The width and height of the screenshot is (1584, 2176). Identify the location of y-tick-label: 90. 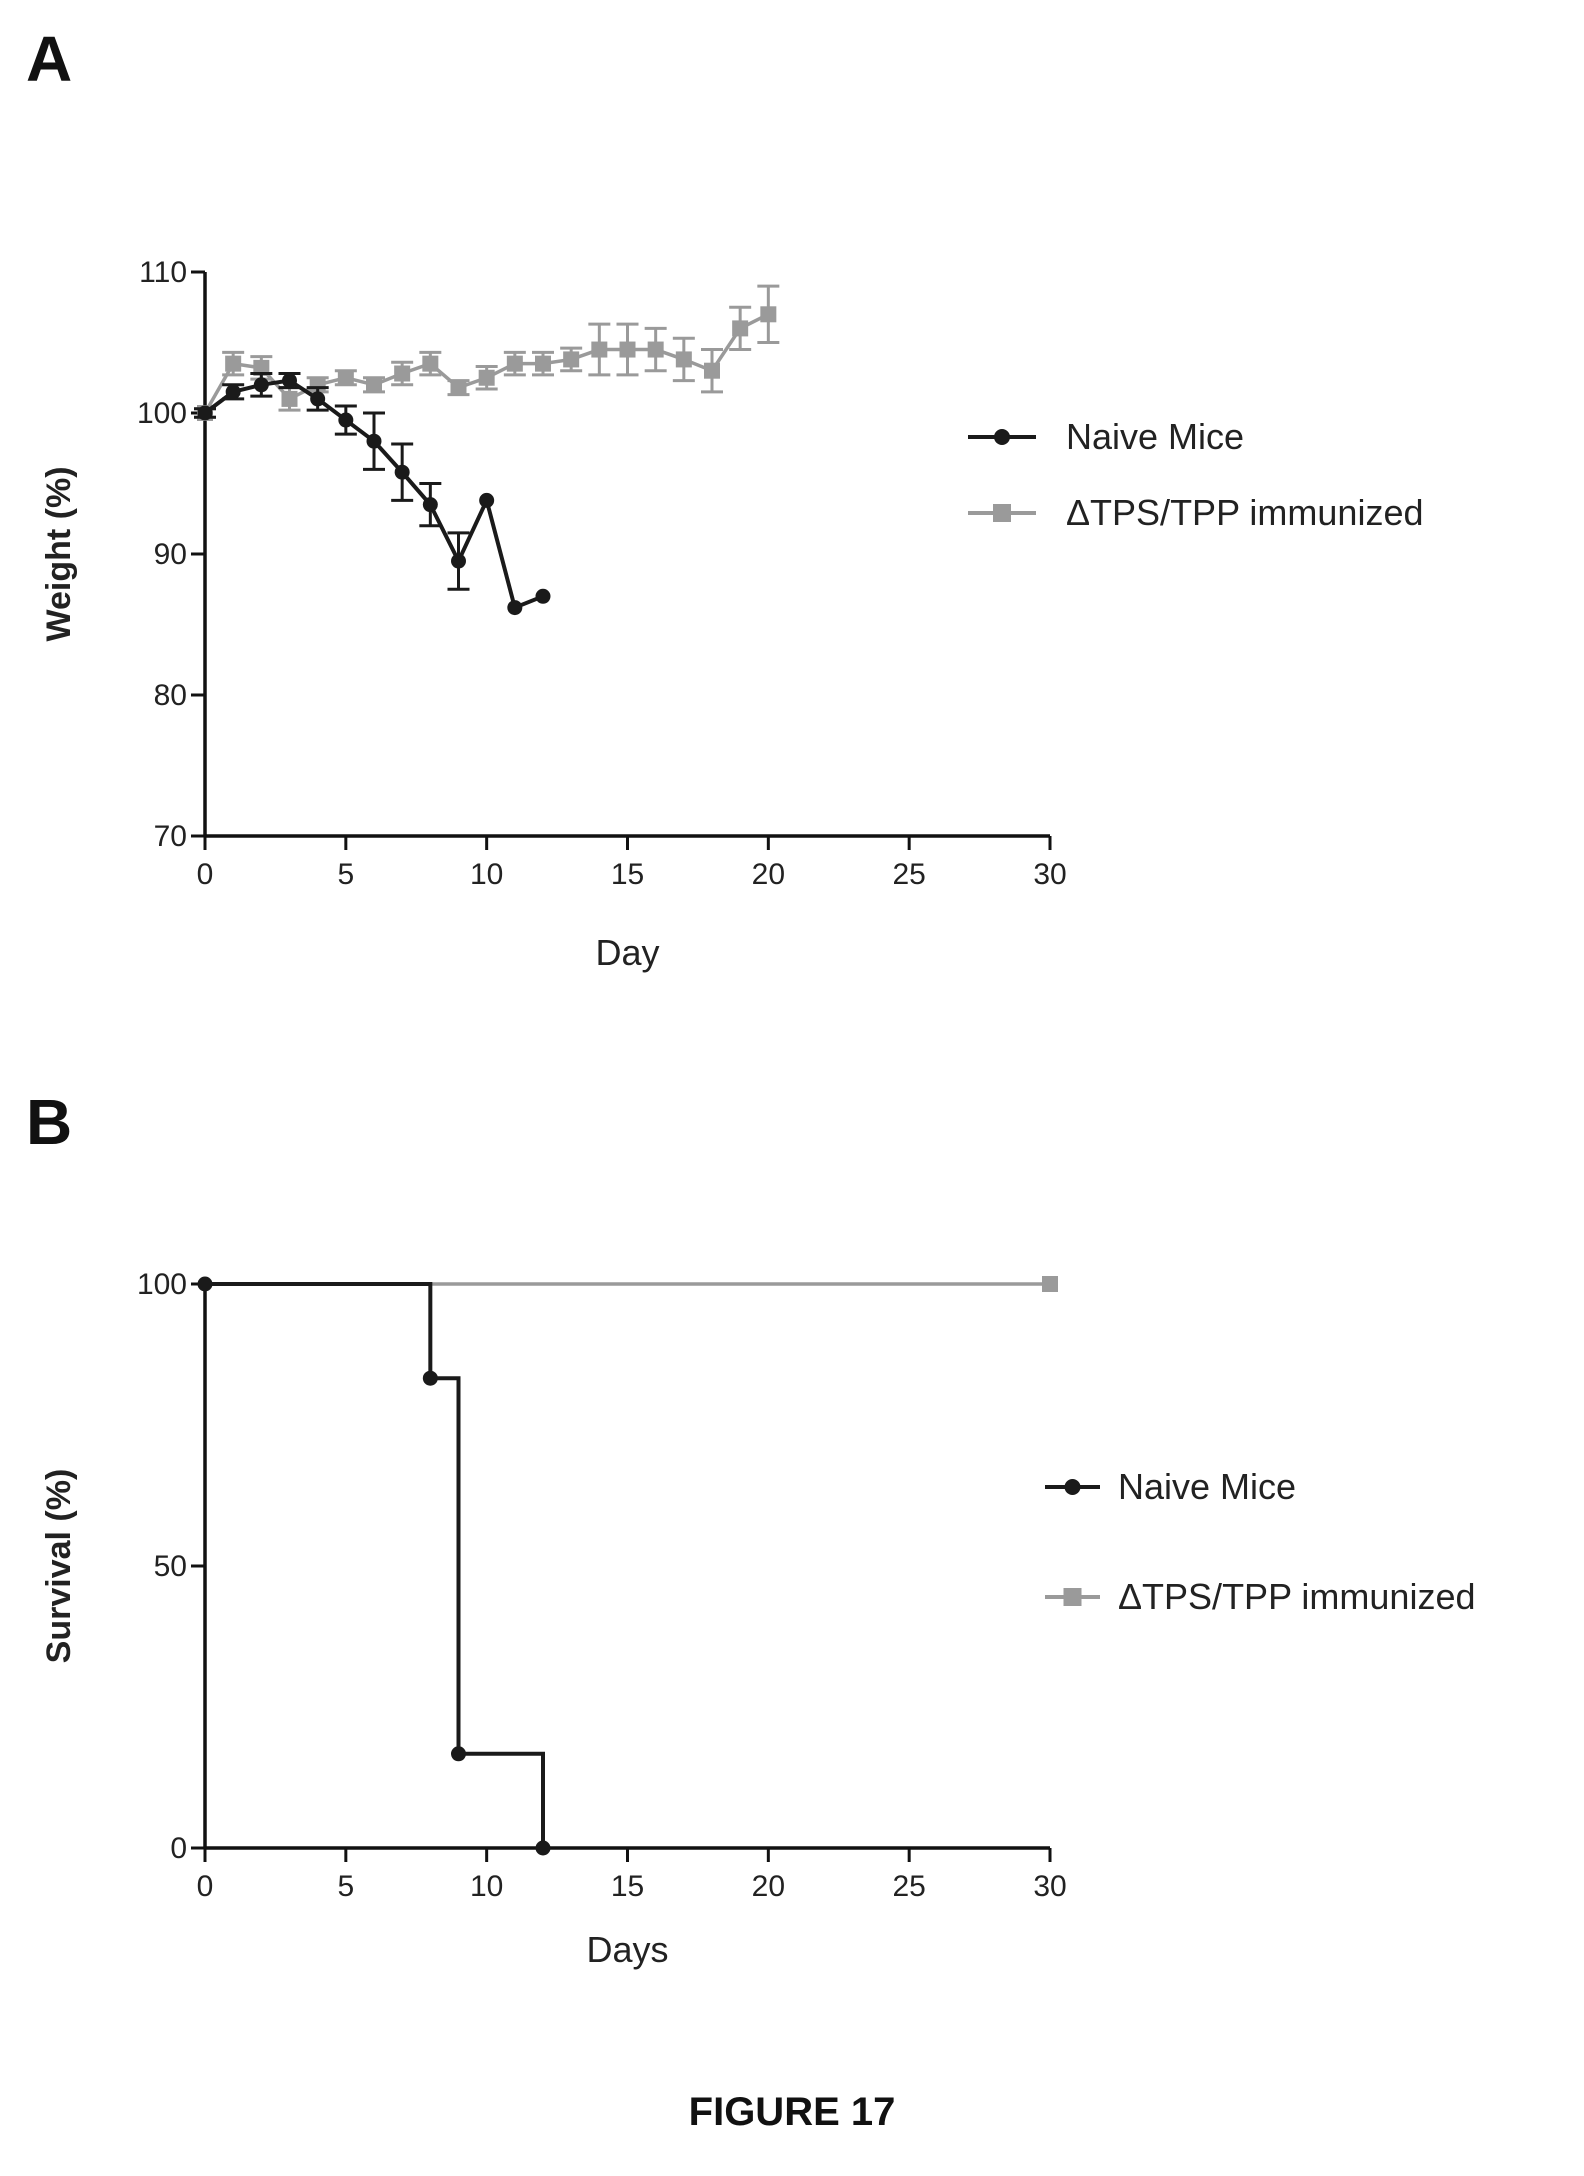
(170, 554).